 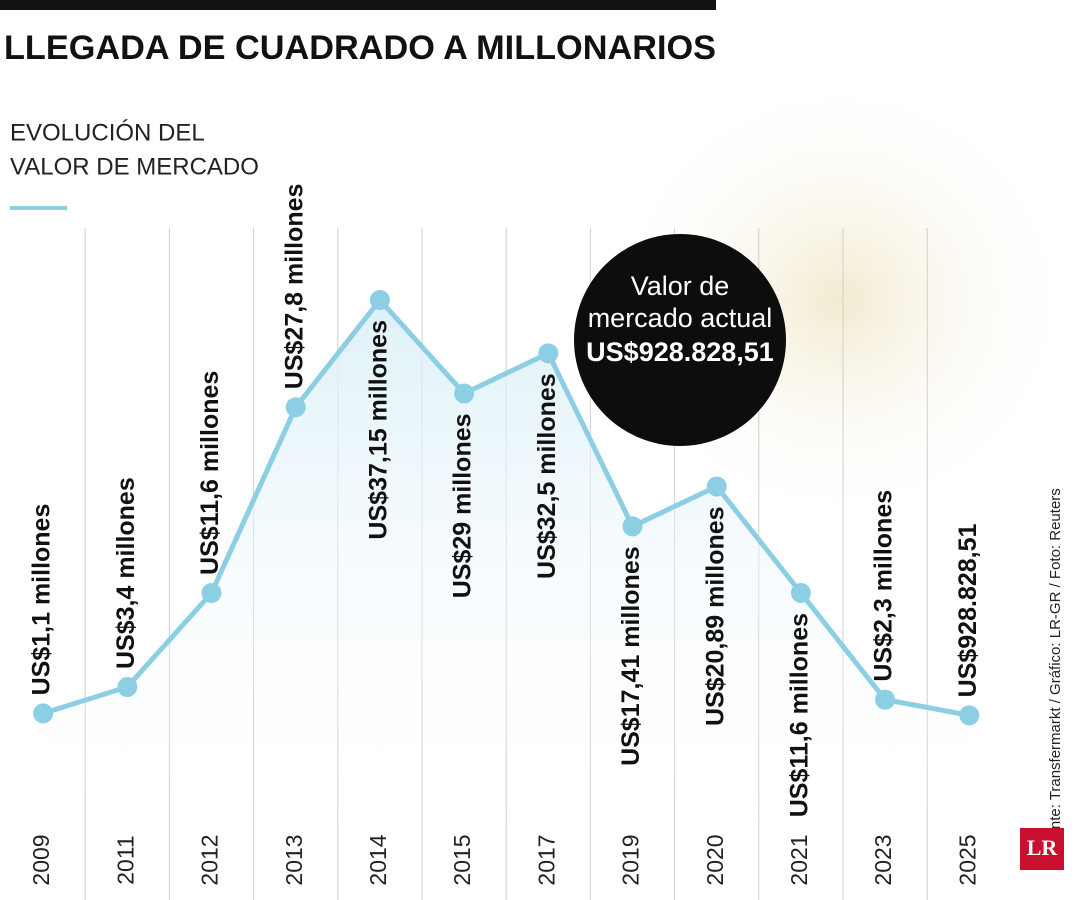 I want to click on value-label: US$2,3 millones, so click(x=884, y=586).